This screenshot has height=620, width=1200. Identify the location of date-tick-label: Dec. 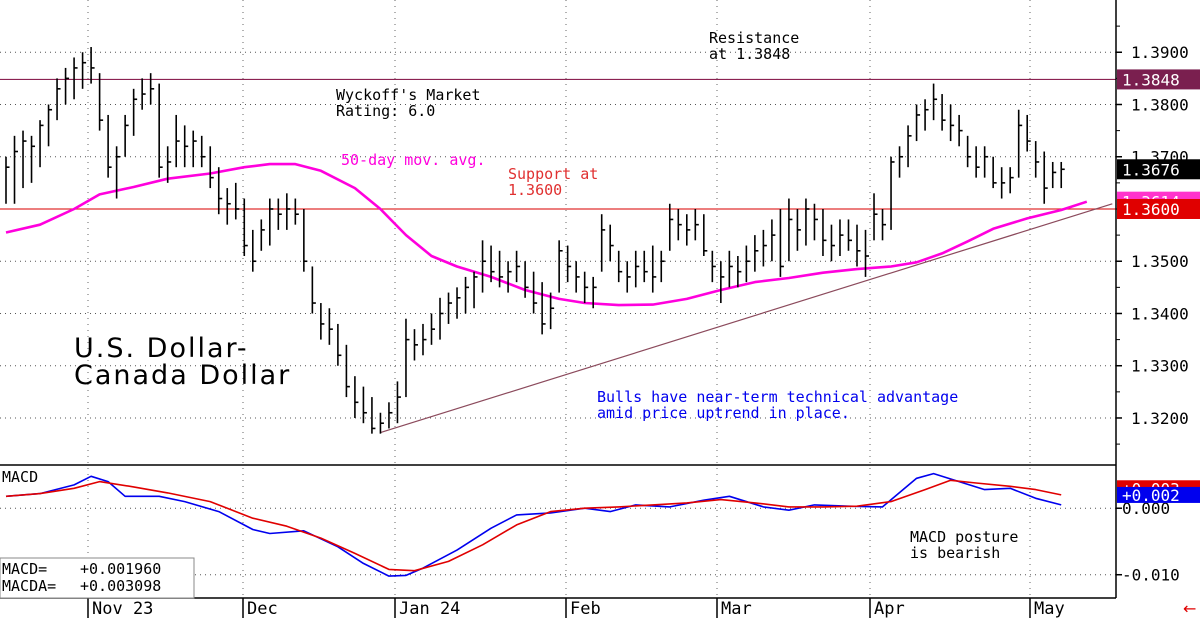
(262, 609).